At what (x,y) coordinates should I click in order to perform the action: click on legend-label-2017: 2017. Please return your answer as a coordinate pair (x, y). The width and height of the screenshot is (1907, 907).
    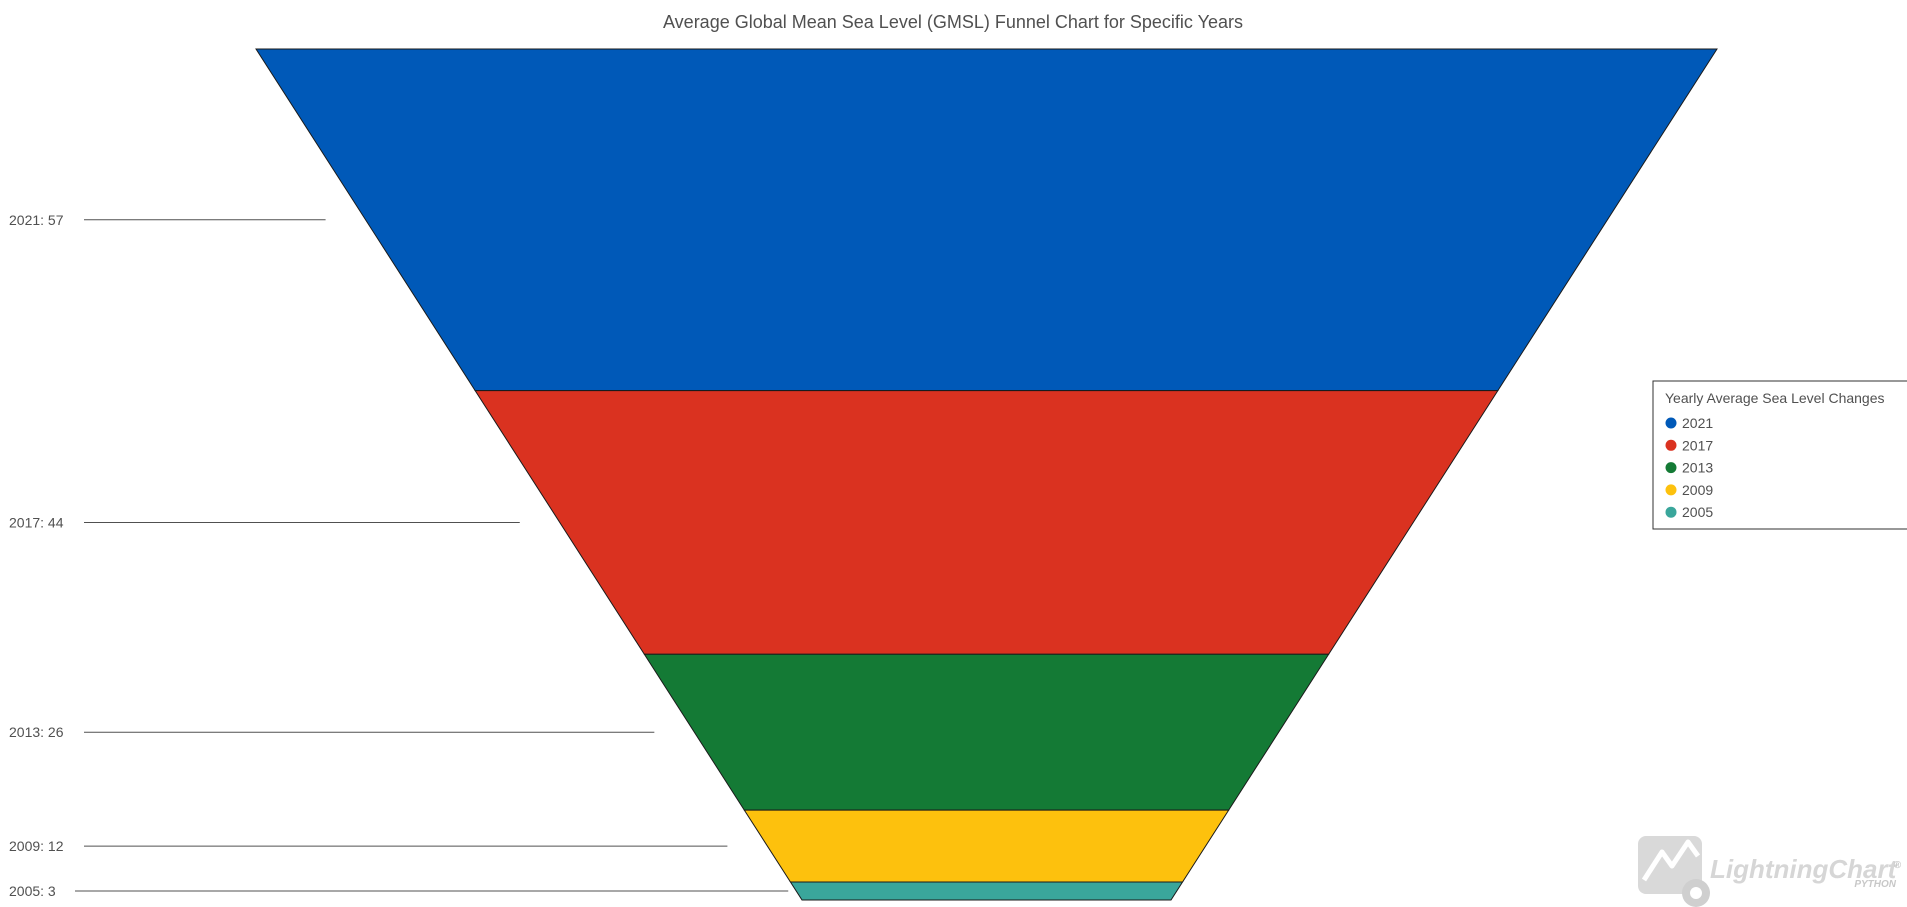
    Looking at the image, I should click on (1697, 445).